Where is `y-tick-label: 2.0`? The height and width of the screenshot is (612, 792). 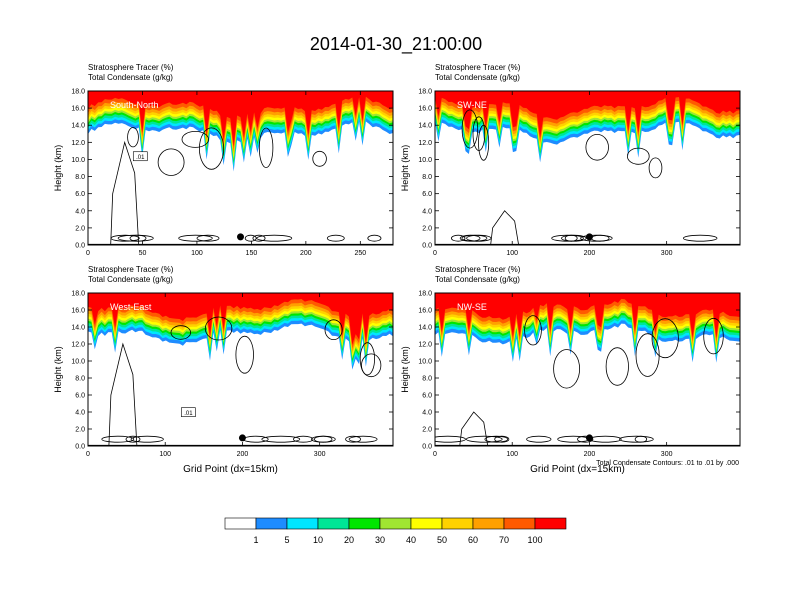
y-tick-label: 2.0 is located at coordinates (80, 430).